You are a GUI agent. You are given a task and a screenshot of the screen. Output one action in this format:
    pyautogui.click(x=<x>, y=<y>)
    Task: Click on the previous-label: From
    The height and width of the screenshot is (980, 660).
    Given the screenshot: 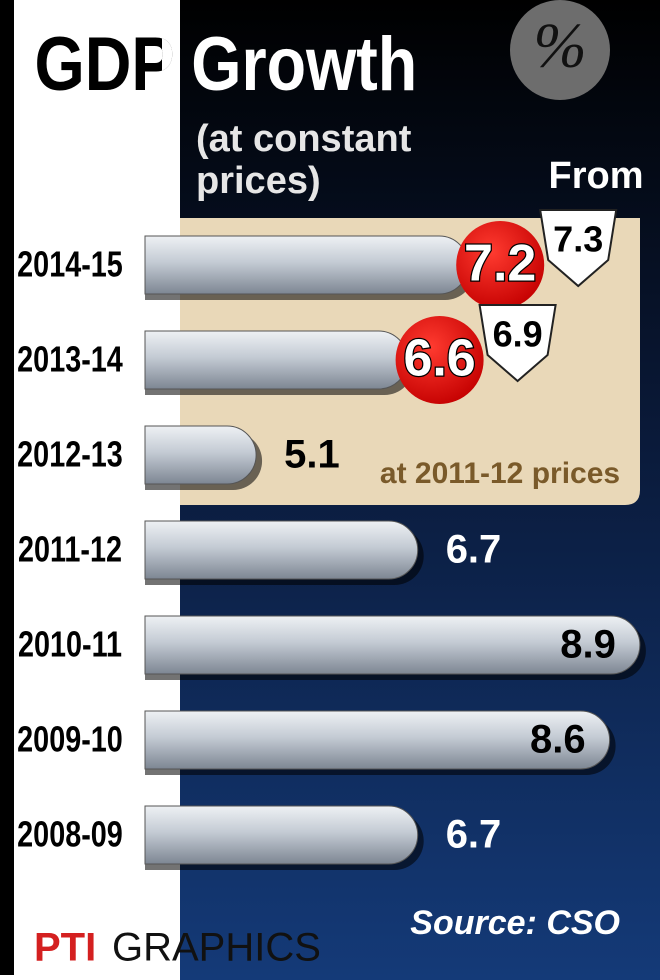 What is the action you would take?
    pyautogui.click(x=596, y=176)
    